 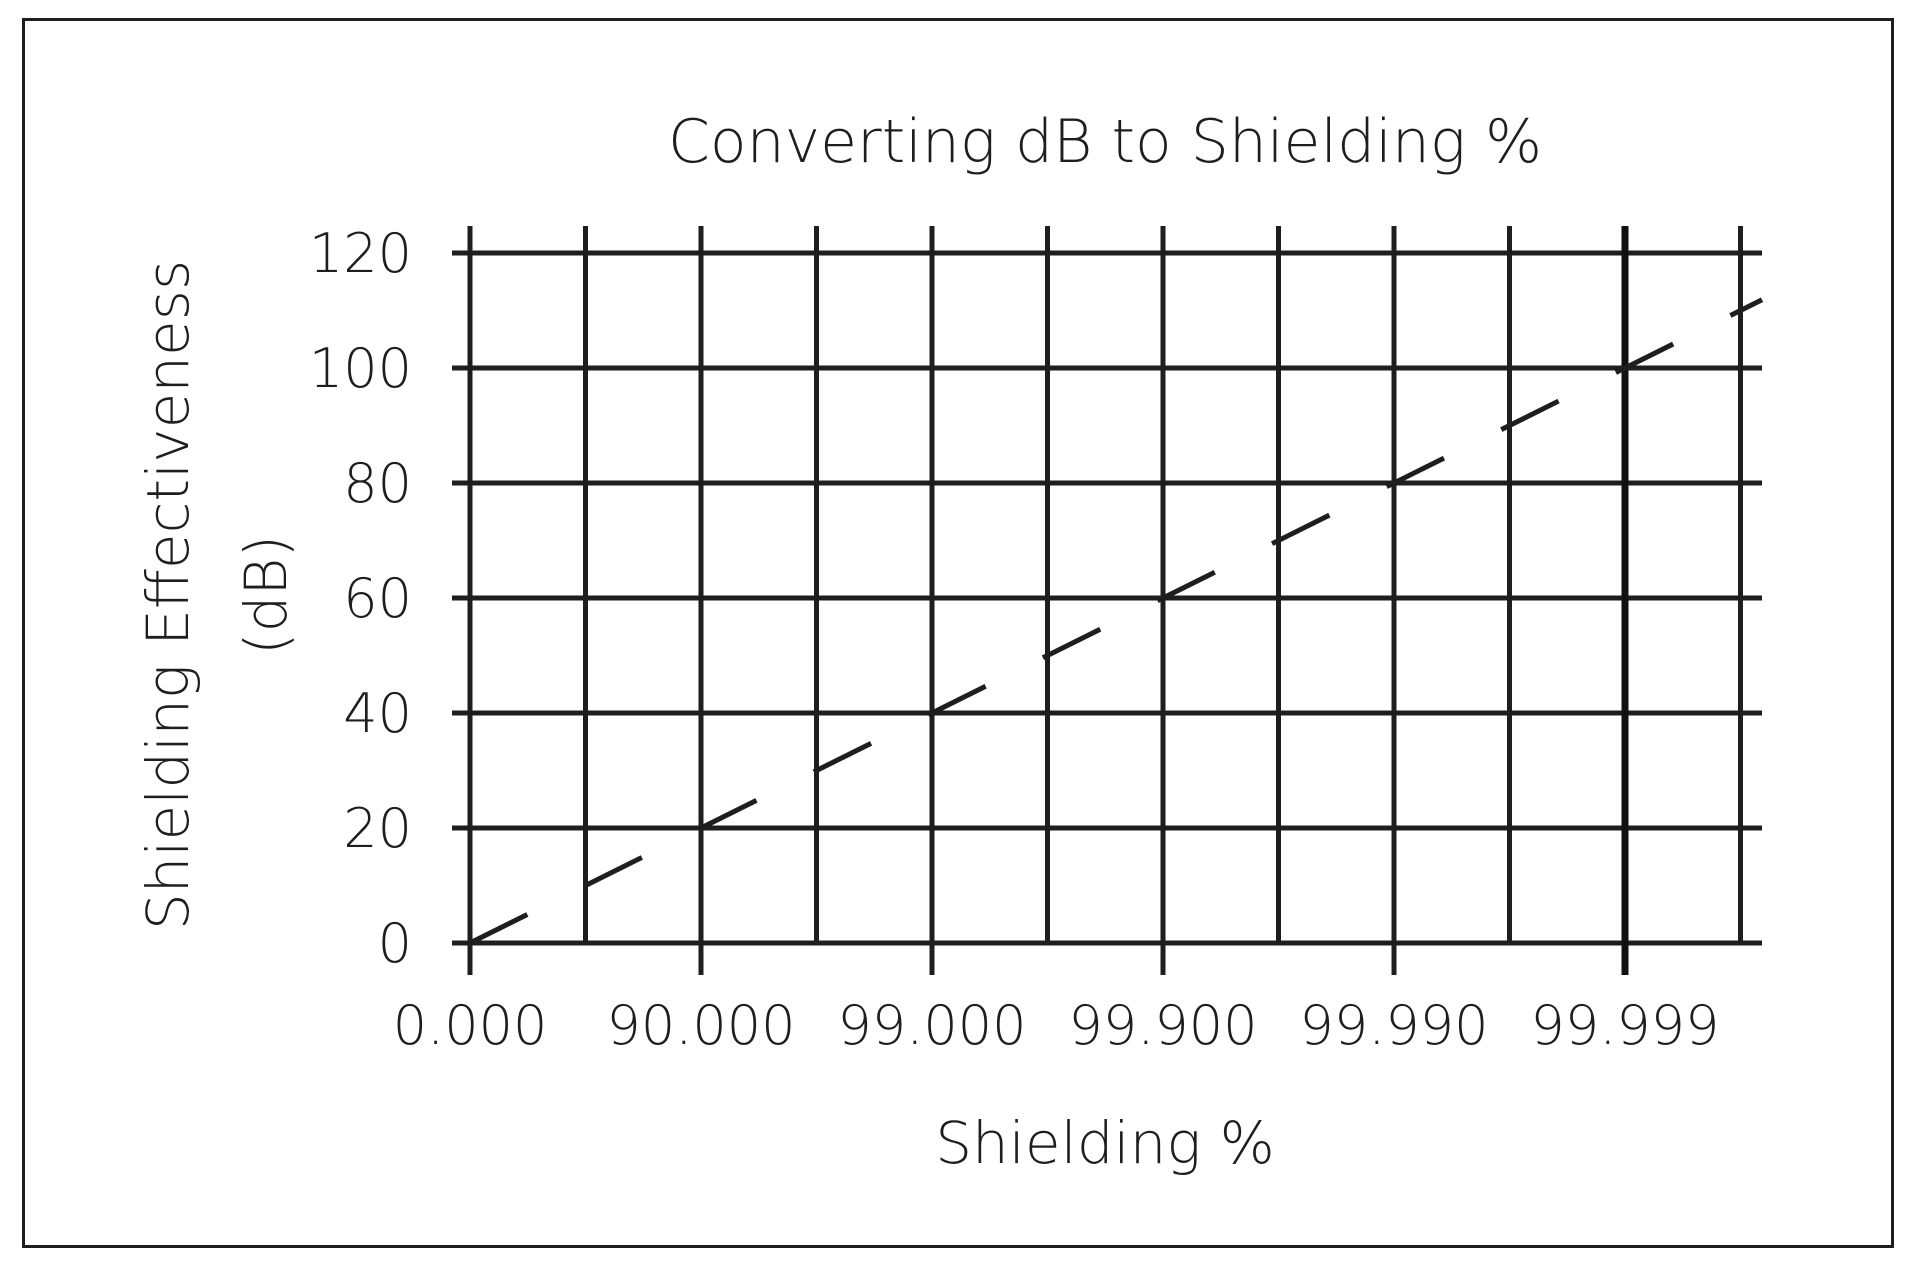 I want to click on y-axis-label: Shielding Effectiveness (dB), so click(x=217, y=595).